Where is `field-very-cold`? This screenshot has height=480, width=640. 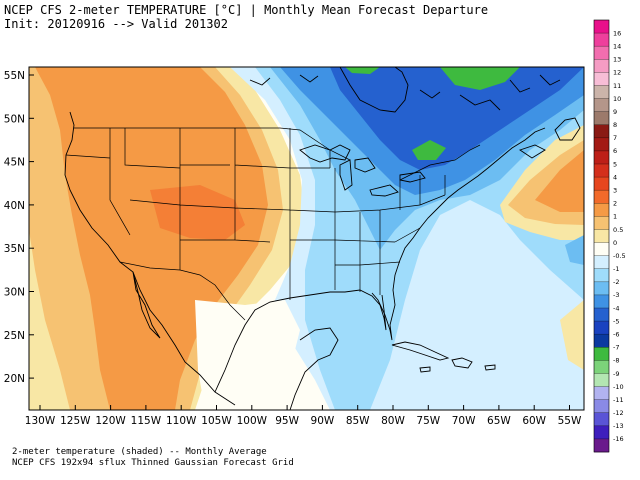
field-very-cold is located at coordinates (480, 78).